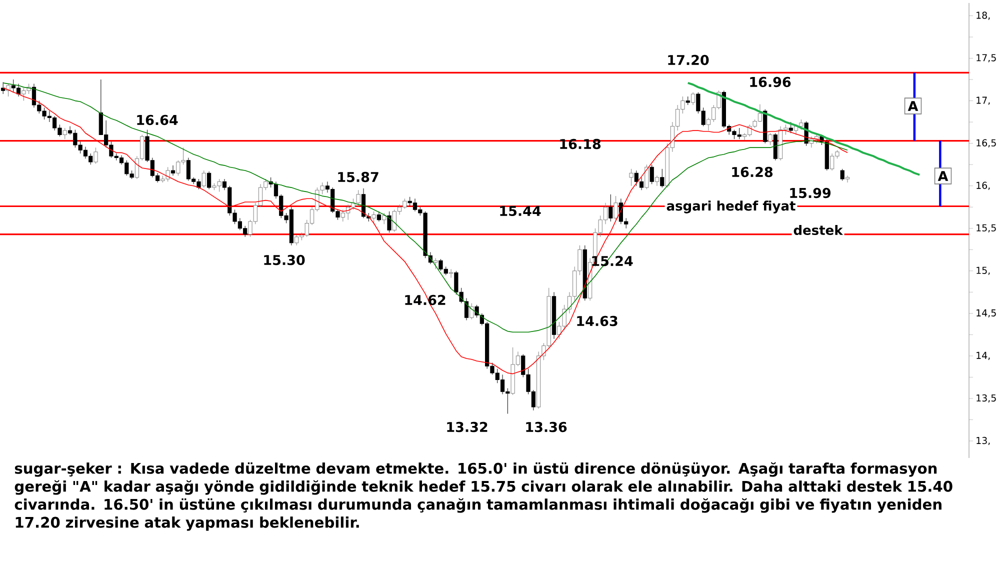  What do you see at coordinates (157, 120) in the screenshot?
I see `annotation: 16.64` at bounding box center [157, 120].